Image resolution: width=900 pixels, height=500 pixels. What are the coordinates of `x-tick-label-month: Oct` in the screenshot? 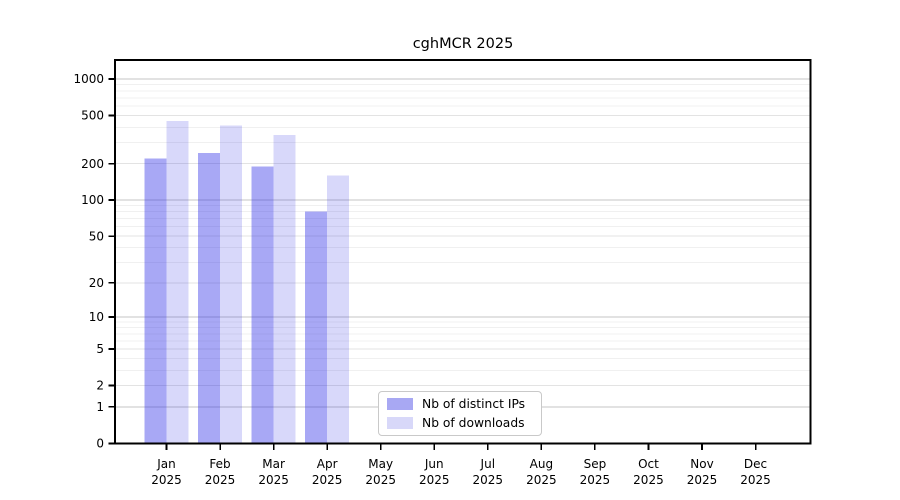 It's located at (648, 464).